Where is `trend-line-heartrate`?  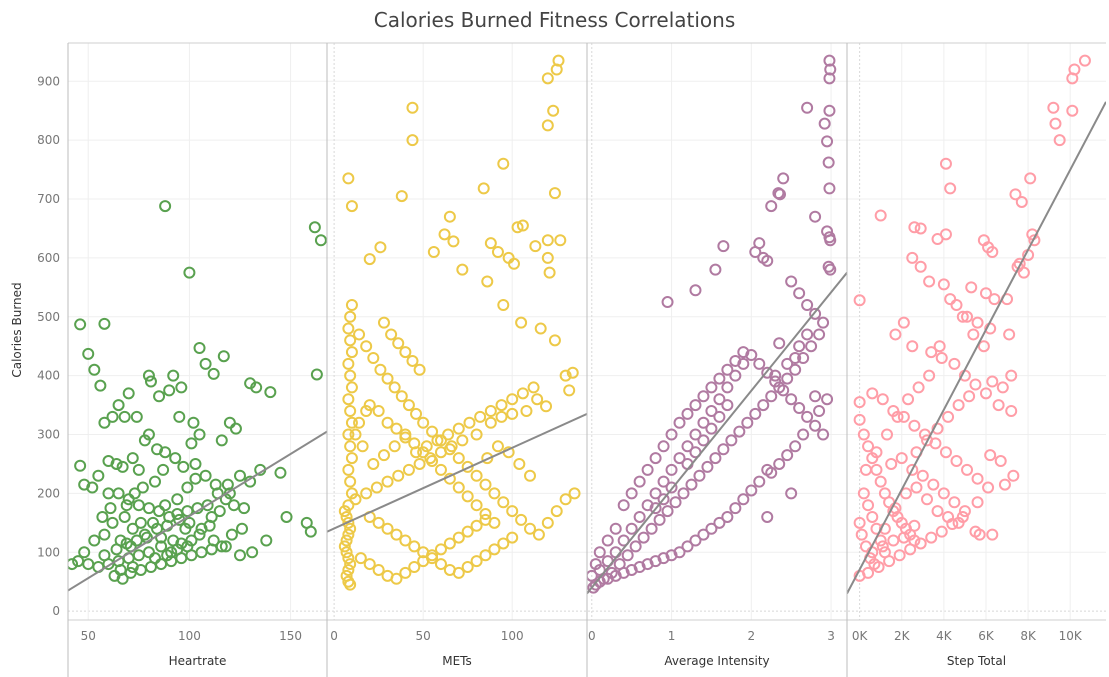
trend-line-heartrate is located at coordinates (197, 511).